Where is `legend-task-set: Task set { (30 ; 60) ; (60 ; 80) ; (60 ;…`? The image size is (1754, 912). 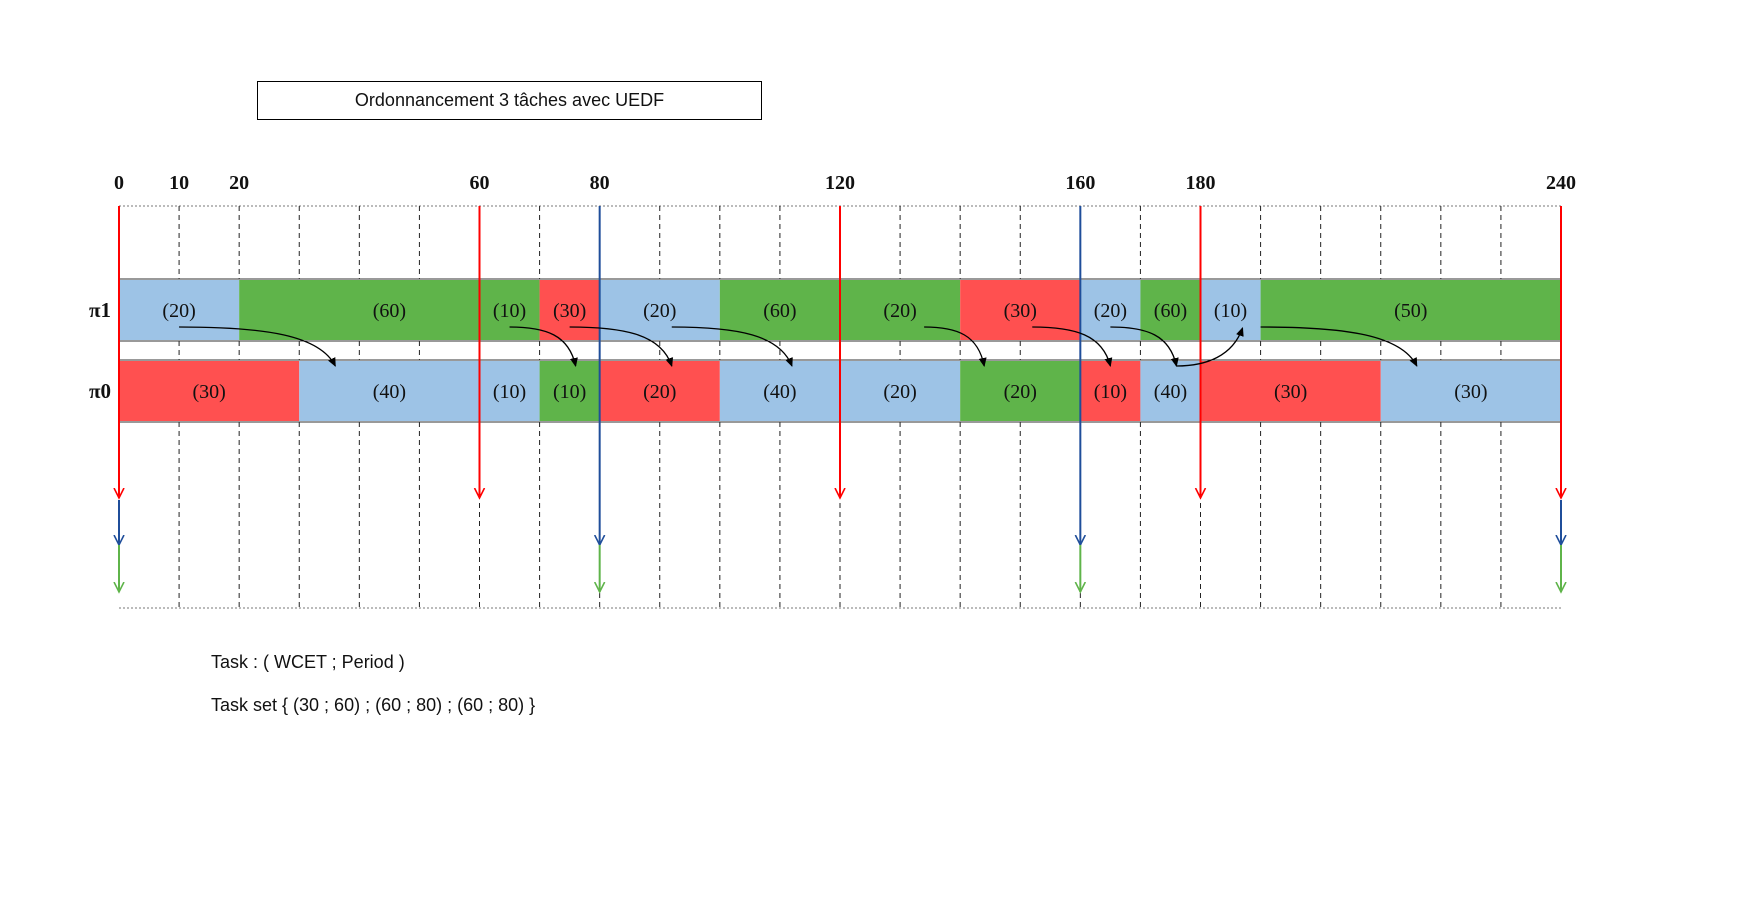 legend-task-set: Task set { (30 ; 60) ; (60 ; 80) ; (60 ;… is located at coordinates (373, 705).